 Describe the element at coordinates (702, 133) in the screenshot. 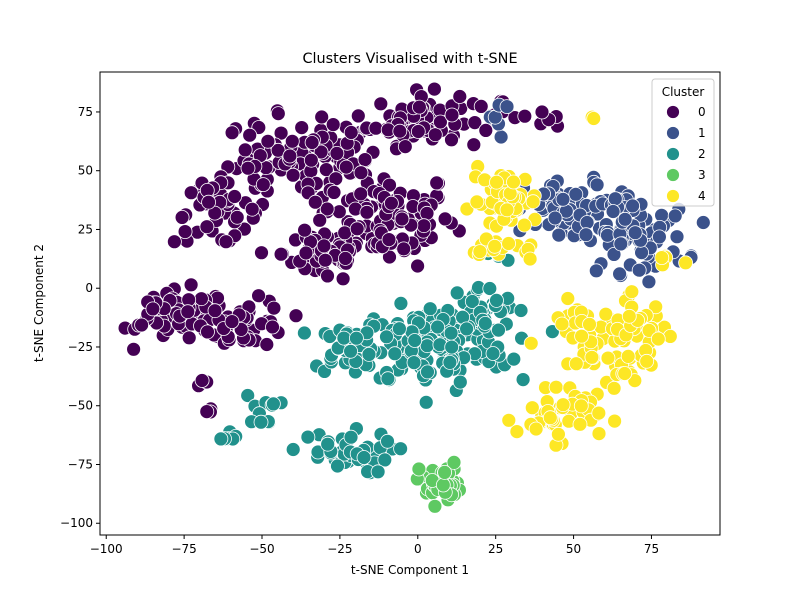

I see `legend-label-1: 1` at that location.